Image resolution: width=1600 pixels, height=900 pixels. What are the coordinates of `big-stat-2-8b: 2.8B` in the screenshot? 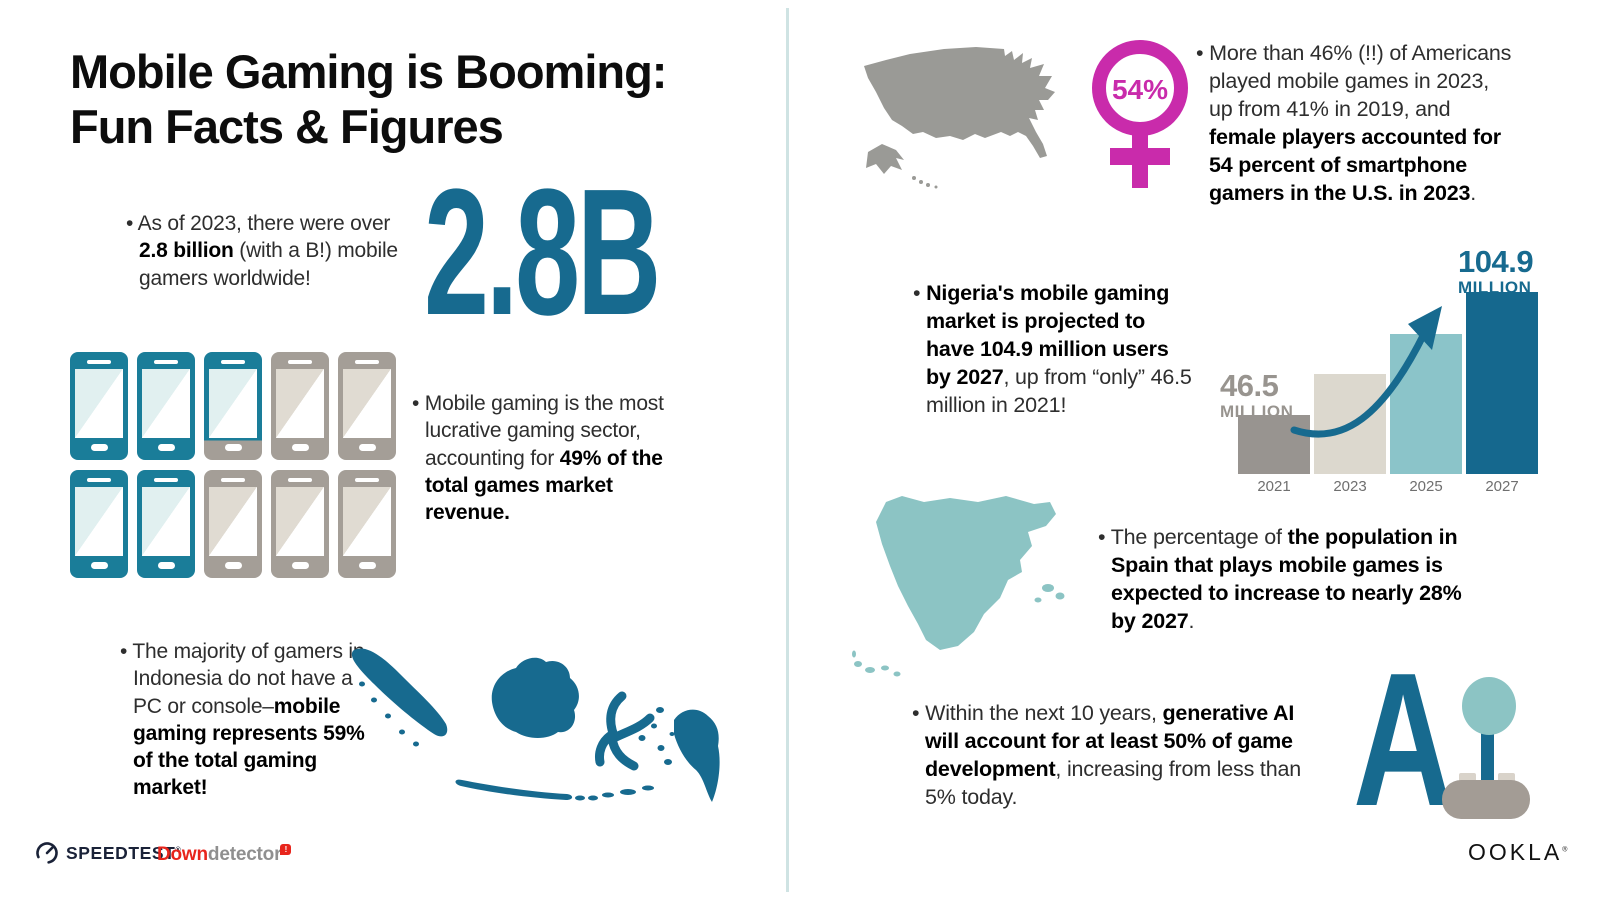 It's located at (542, 252).